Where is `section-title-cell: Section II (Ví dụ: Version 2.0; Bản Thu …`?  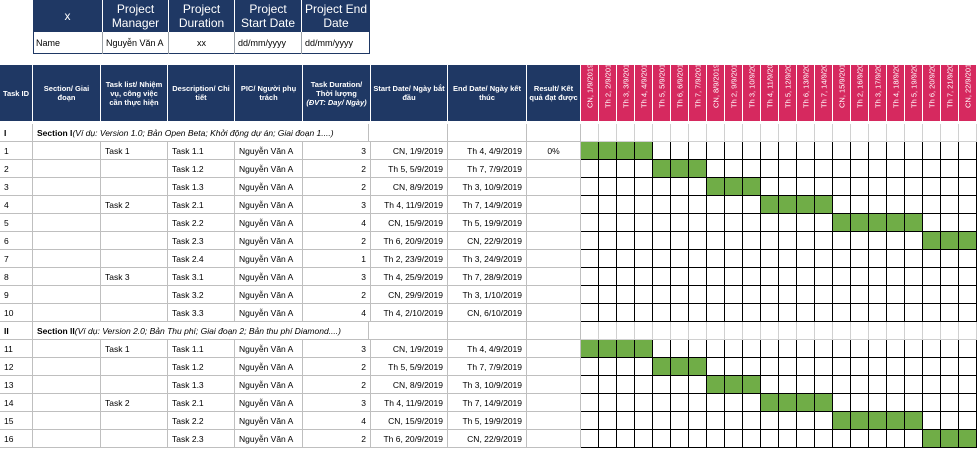 section-title-cell: Section II (Ví dụ: Version 2.0; Bản Thu … is located at coordinates (201, 331).